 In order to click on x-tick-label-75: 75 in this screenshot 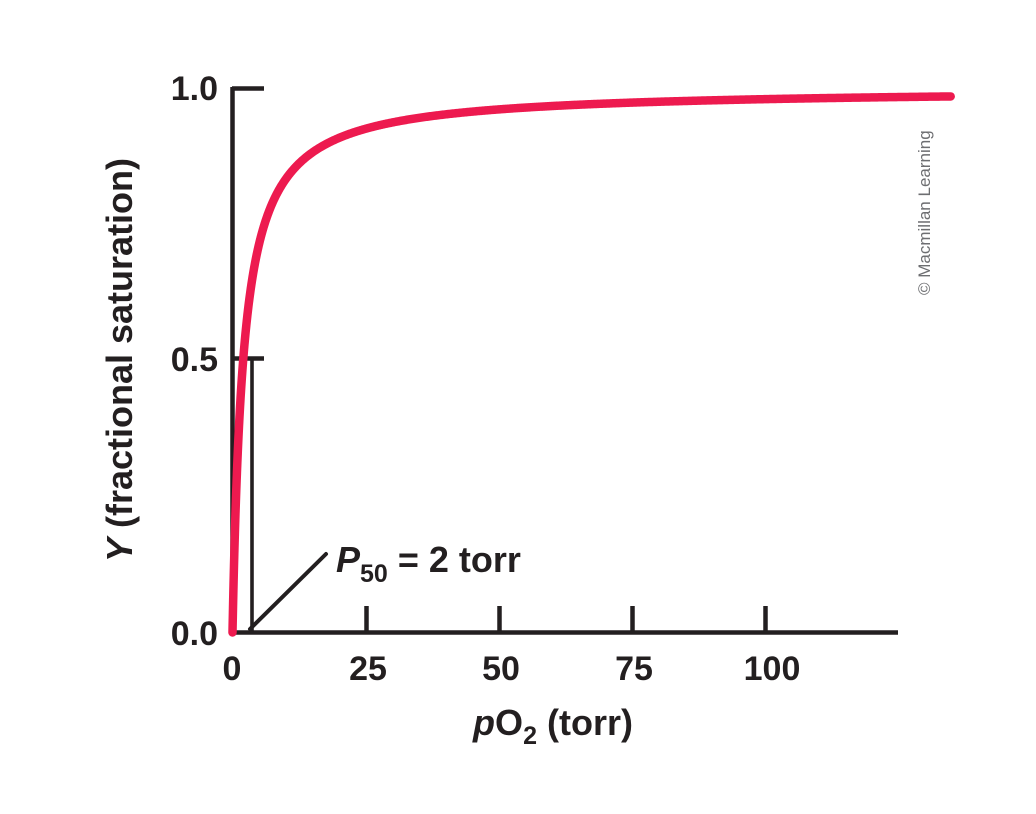, I will do `click(634, 669)`.